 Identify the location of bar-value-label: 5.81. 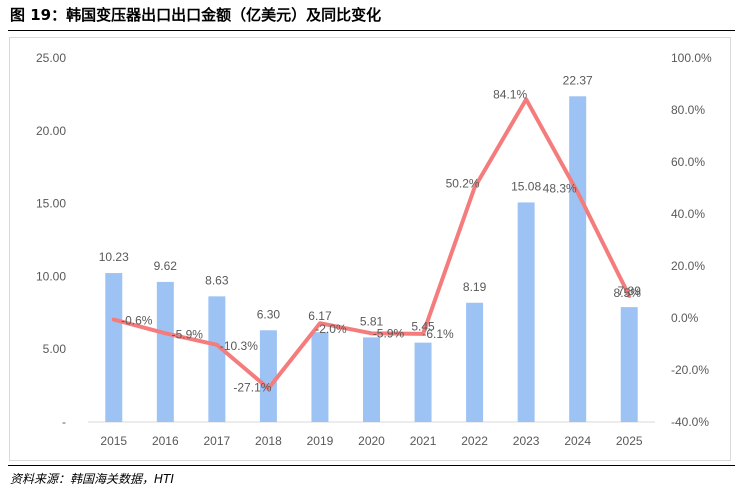
(372, 321).